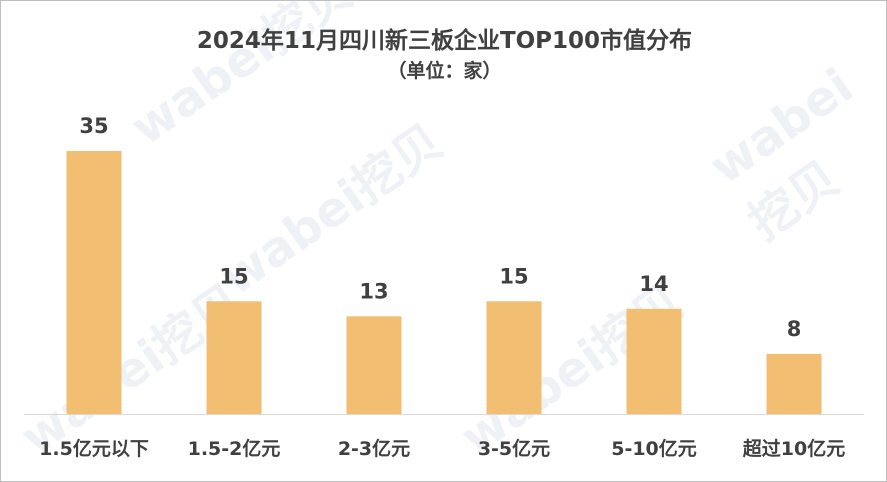  I want to click on category-label: 3-5亿元, so click(514, 448).